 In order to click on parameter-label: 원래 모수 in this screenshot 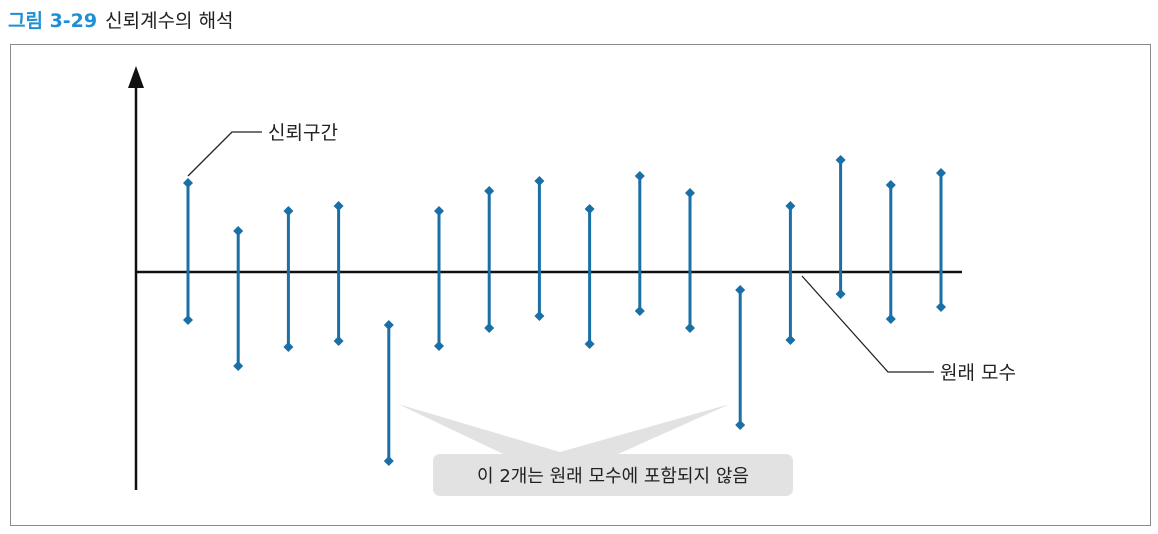, I will do `click(978, 373)`.